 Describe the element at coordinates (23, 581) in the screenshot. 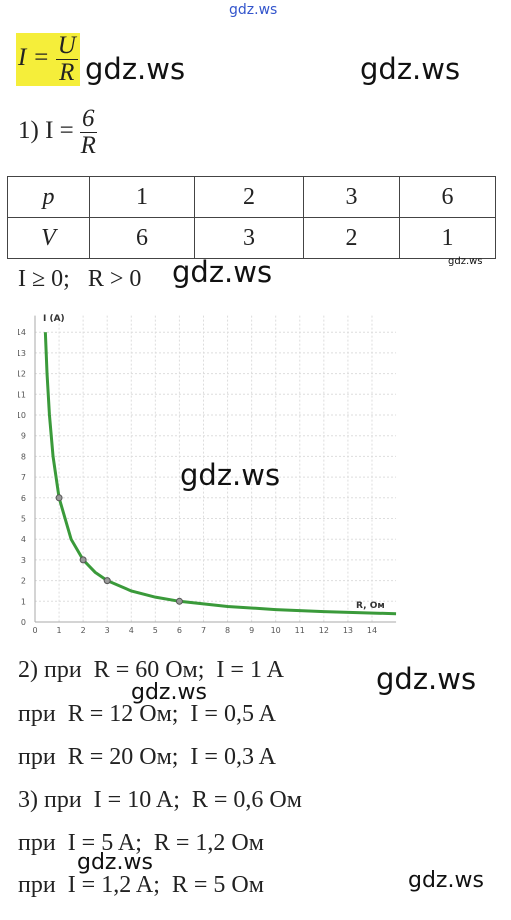

I see `y-tick-label: 2` at that location.